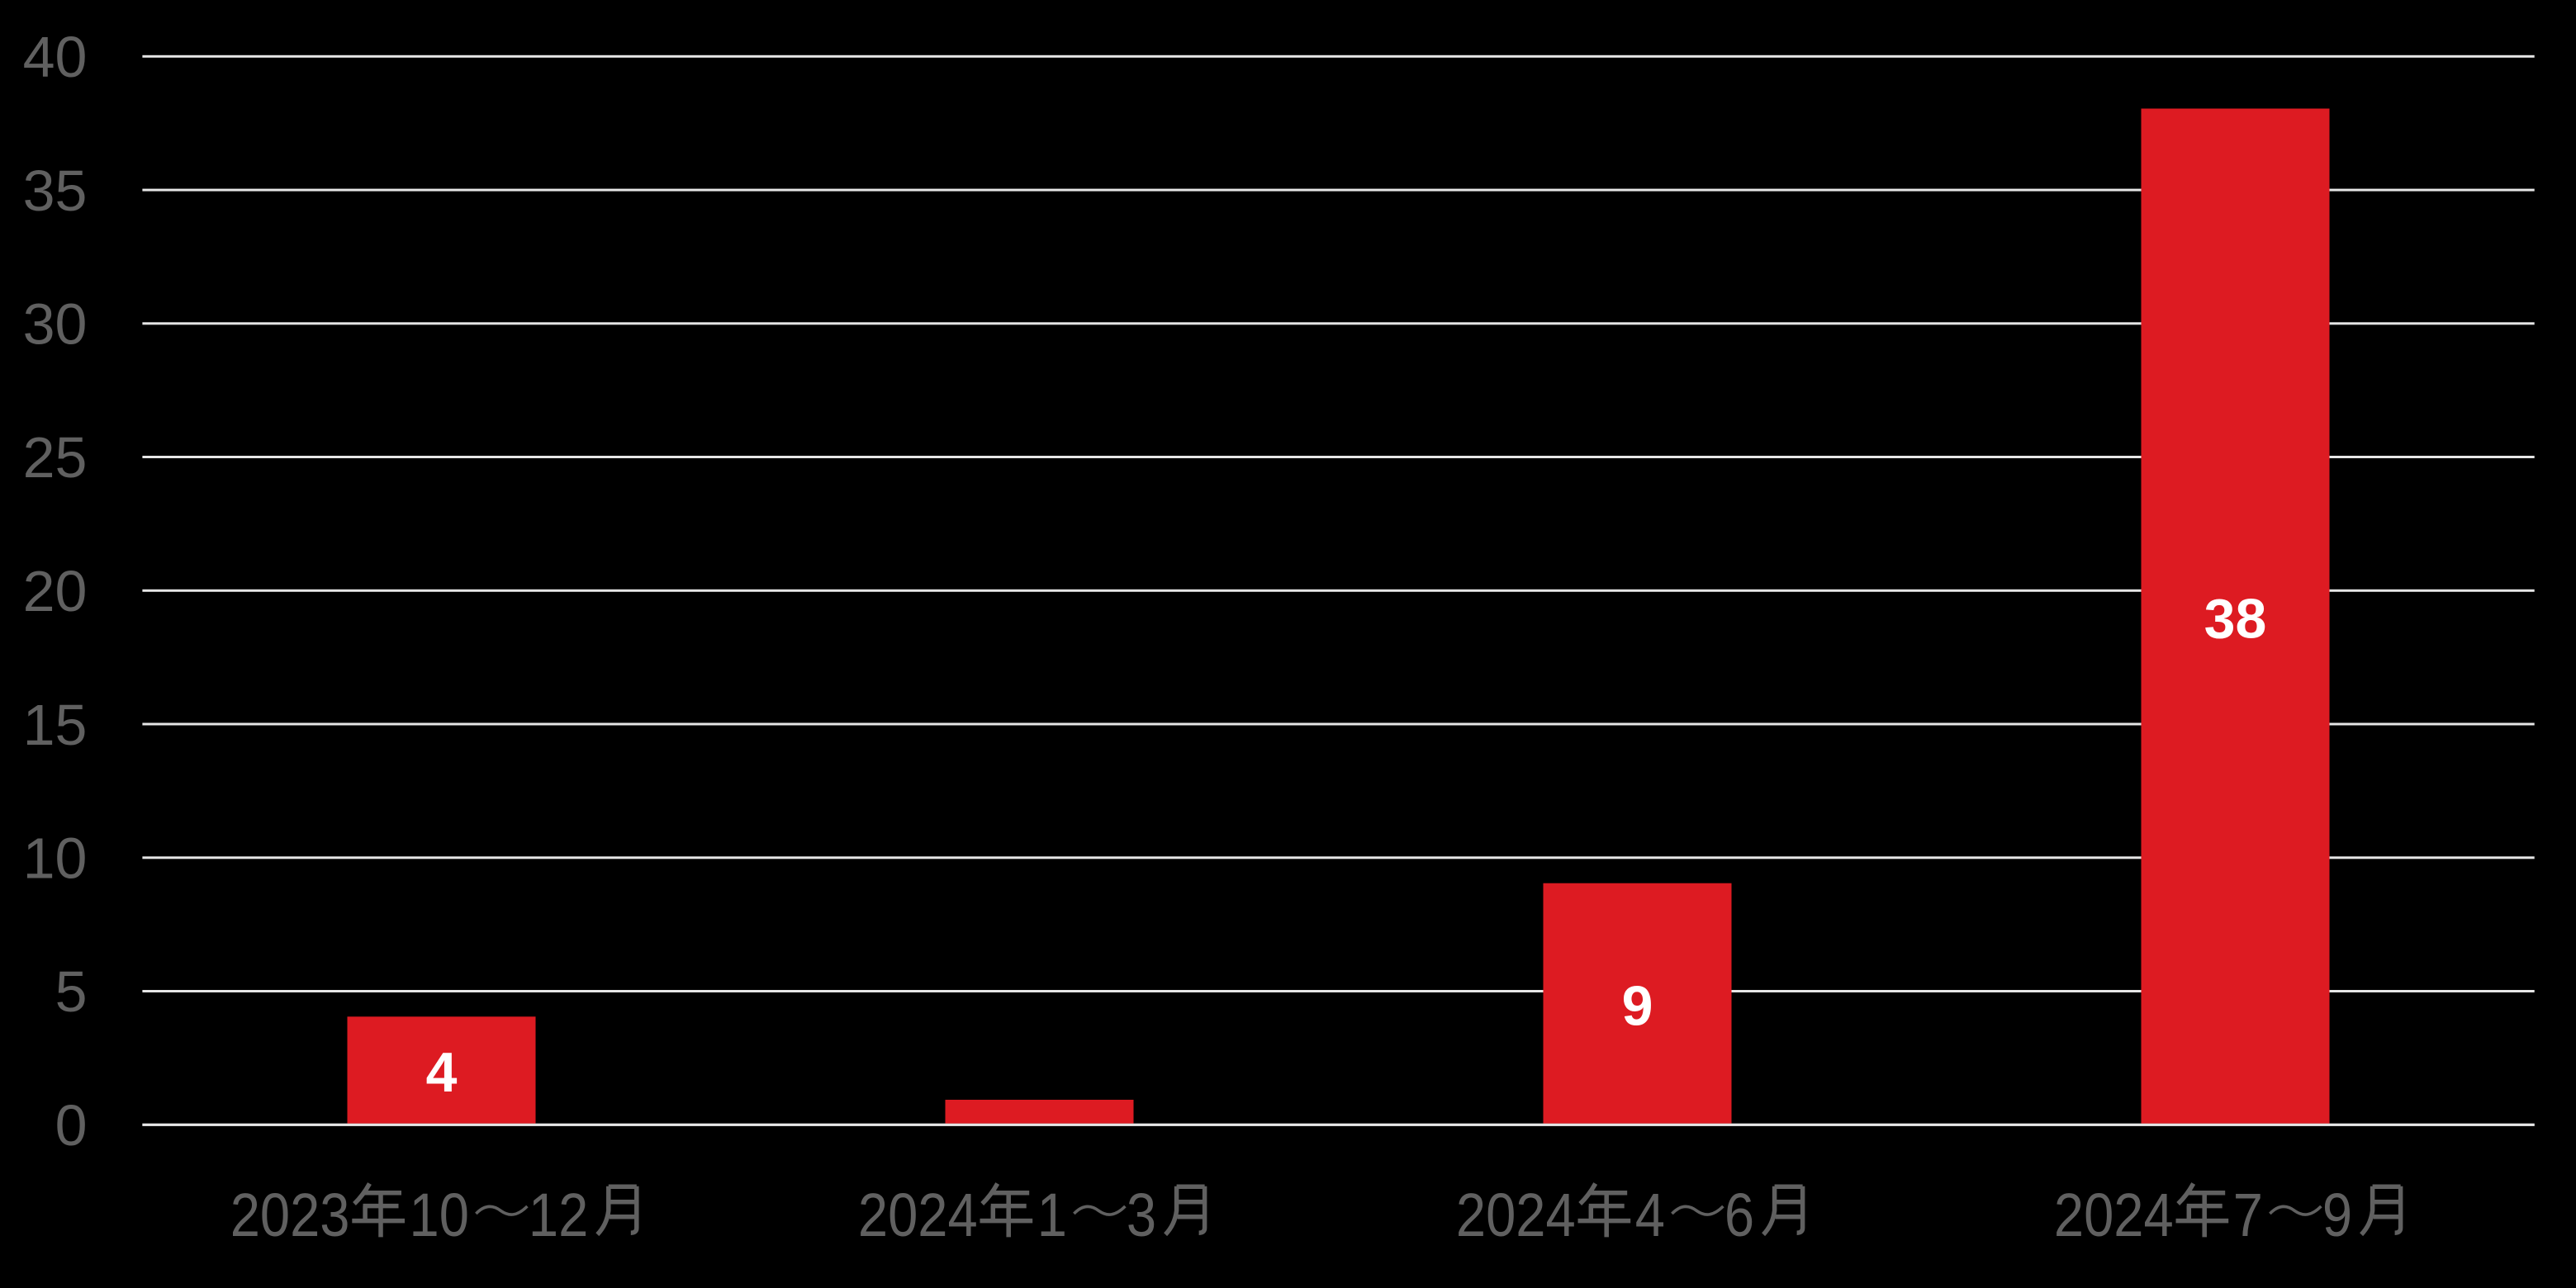 The width and height of the screenshot is (2576, 1288). I want to click on svg-text: 15, so click(55, 725).